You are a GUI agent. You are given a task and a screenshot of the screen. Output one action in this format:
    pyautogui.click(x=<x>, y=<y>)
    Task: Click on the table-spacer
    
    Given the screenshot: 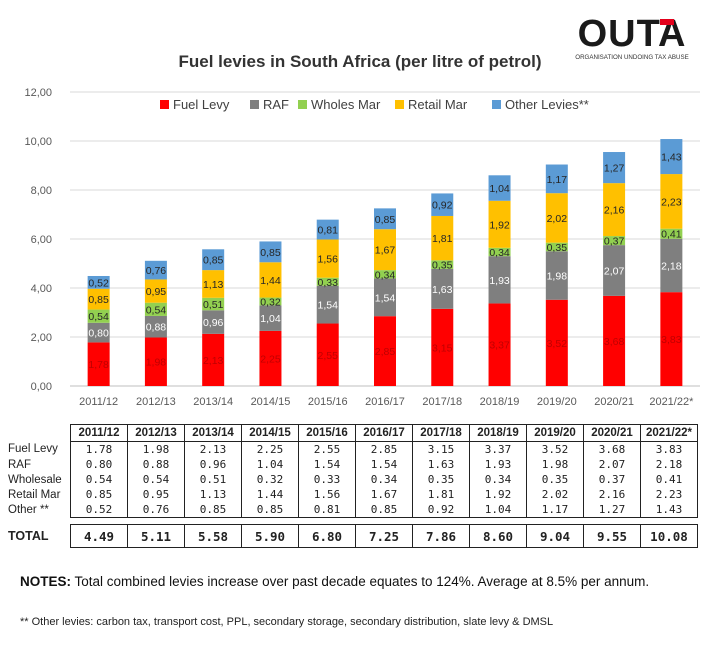 What is the action you would take?
    pyautogui.click(x=353, y=521)
    